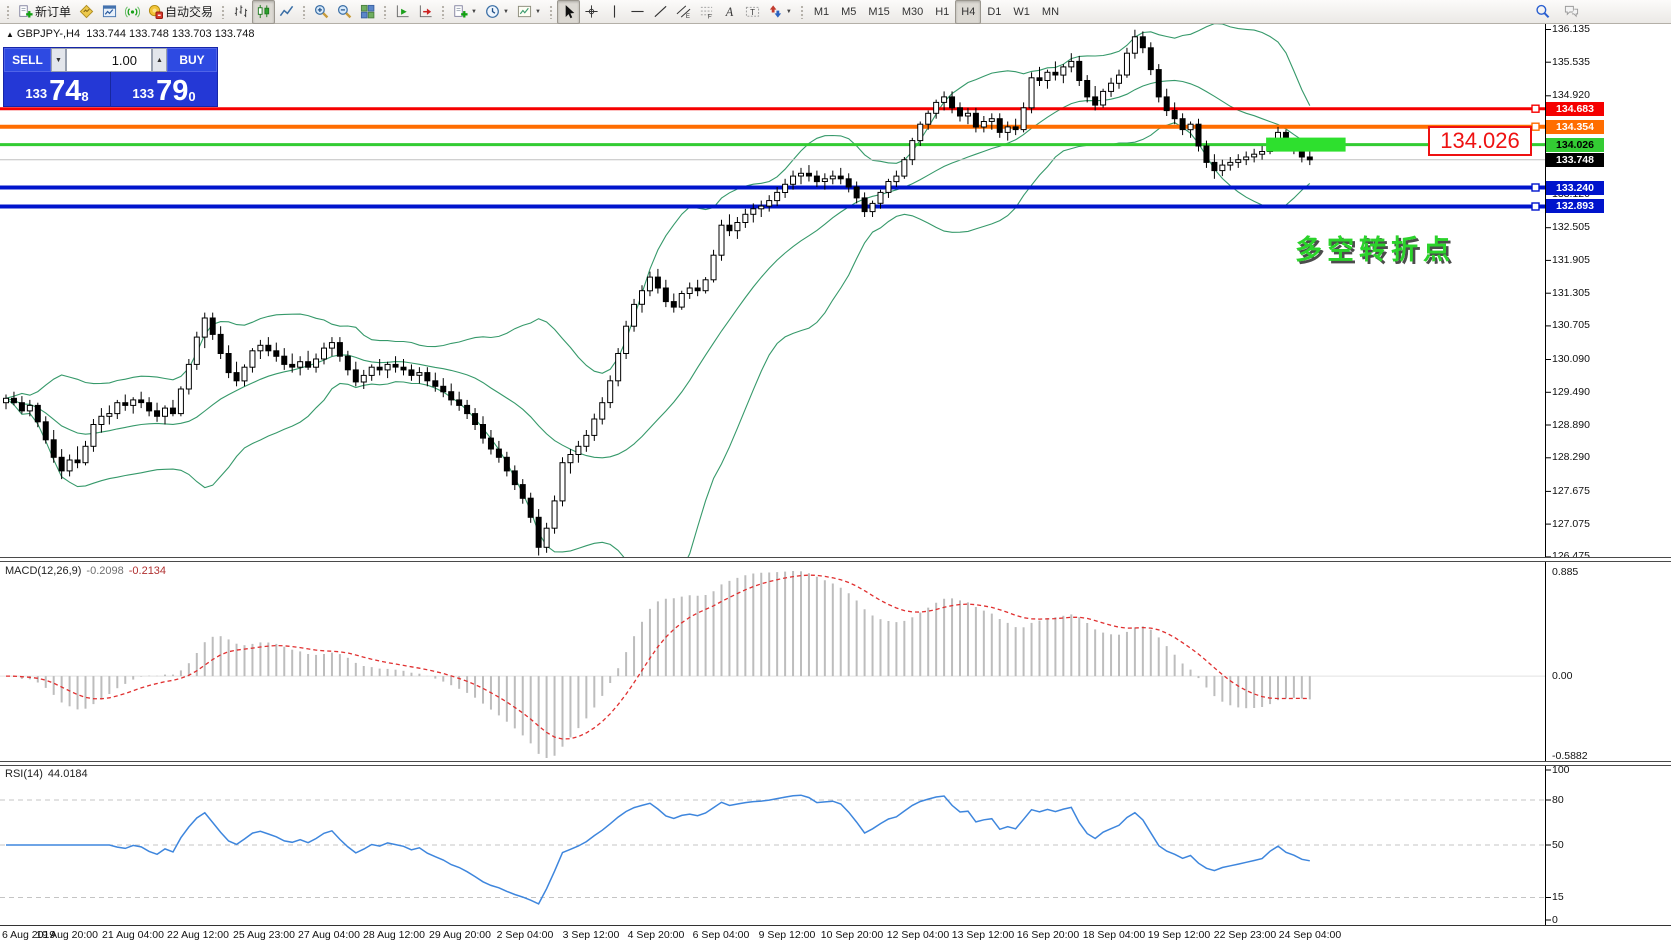 This screenshot has width=1671, height=946. Describe the element at coordinates (425, 12) in the screenshot. I see `chart-shift-button` at that location.